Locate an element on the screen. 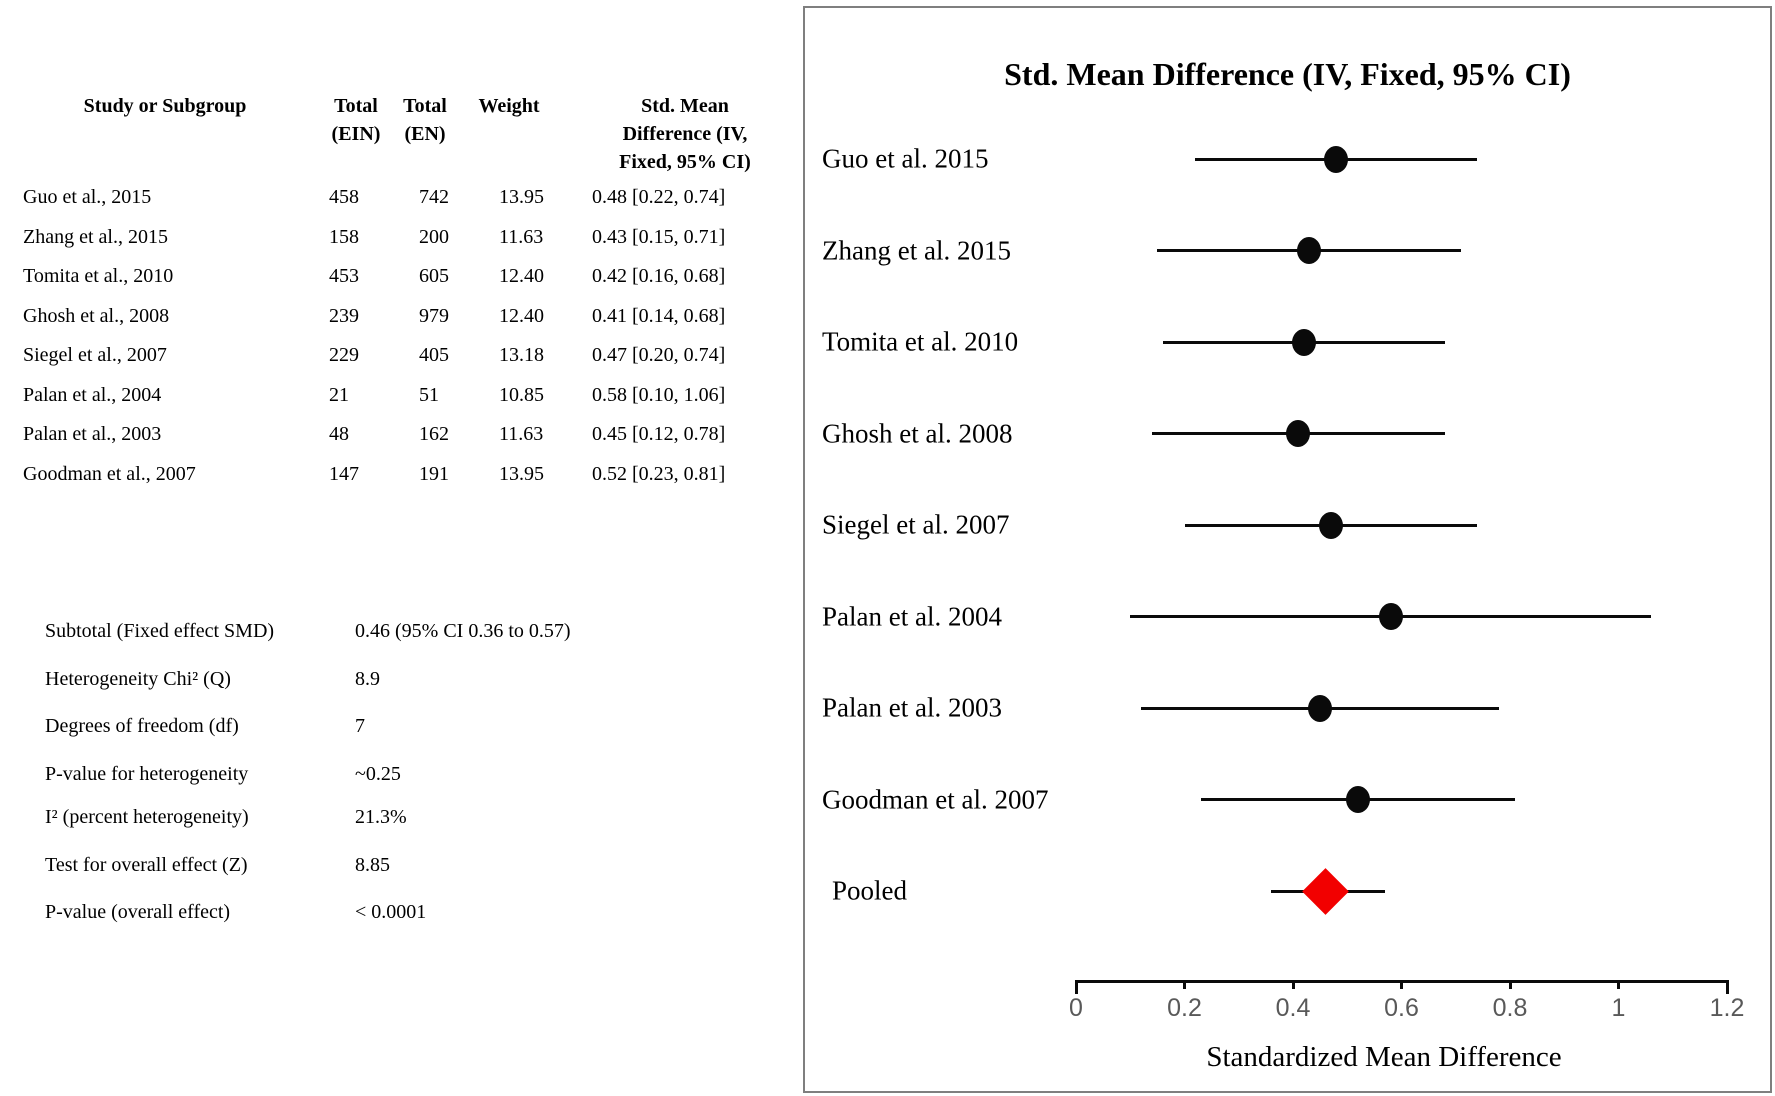  study-name-cell: Tomita et al., 2010 is located at coordinates (98, 276).